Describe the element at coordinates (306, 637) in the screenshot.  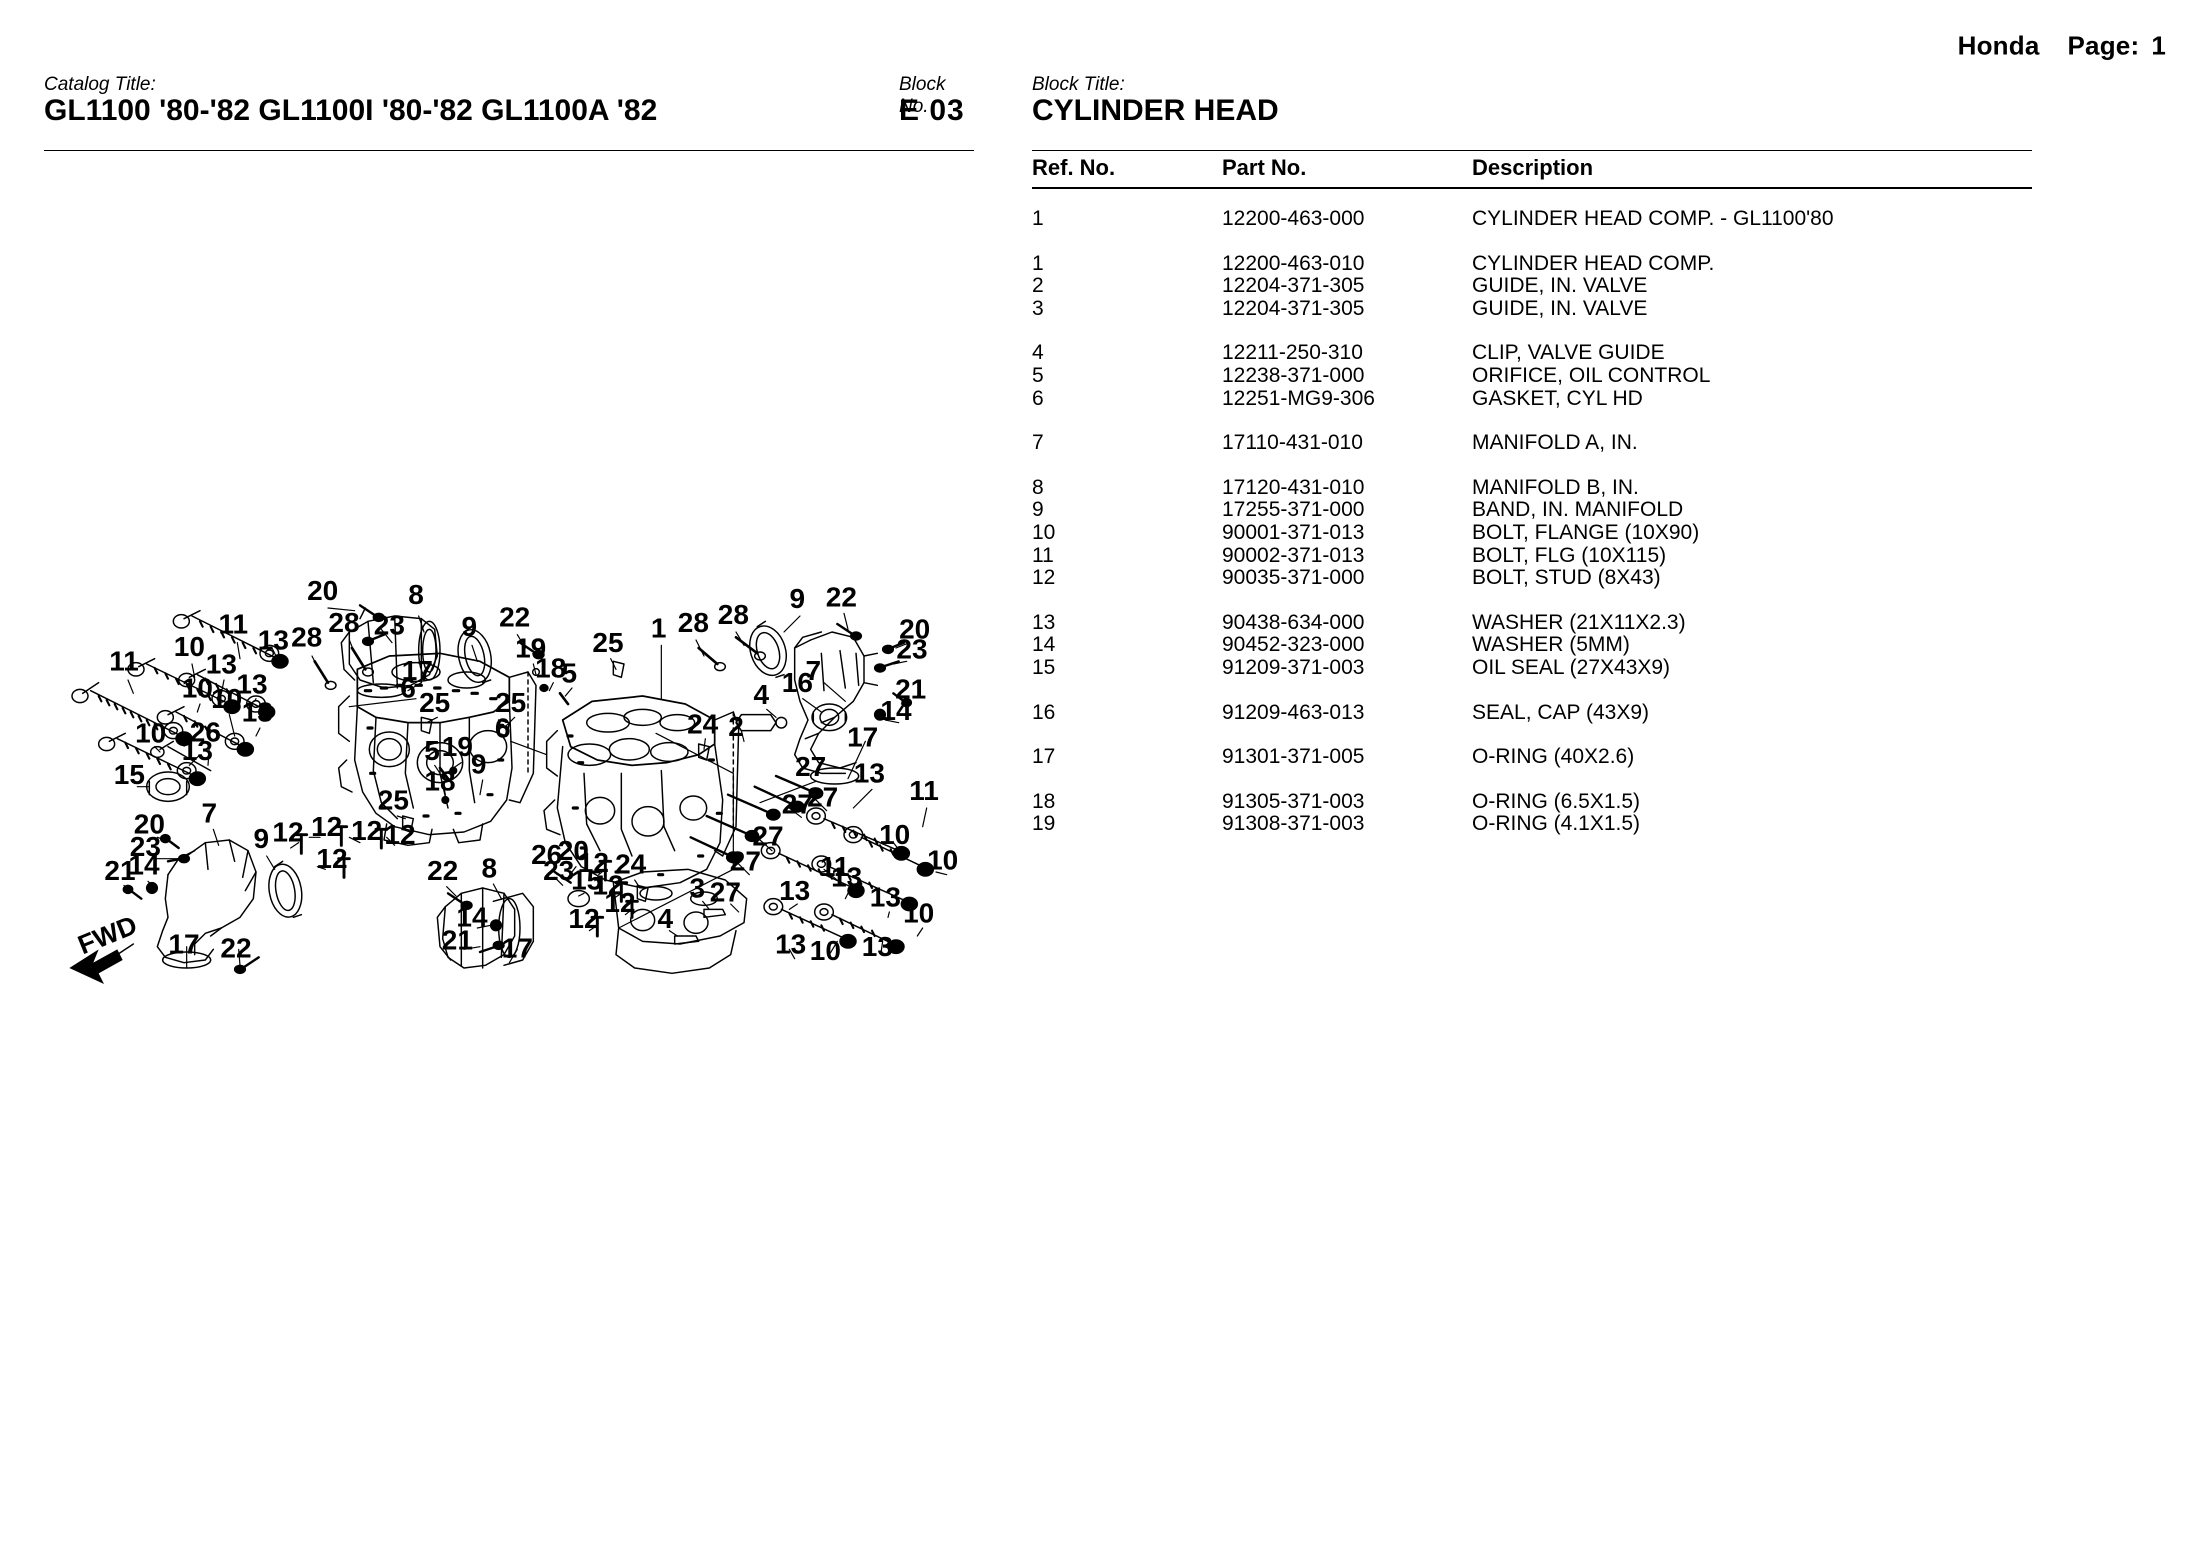
I see `diagram-callout: 28` at that location.